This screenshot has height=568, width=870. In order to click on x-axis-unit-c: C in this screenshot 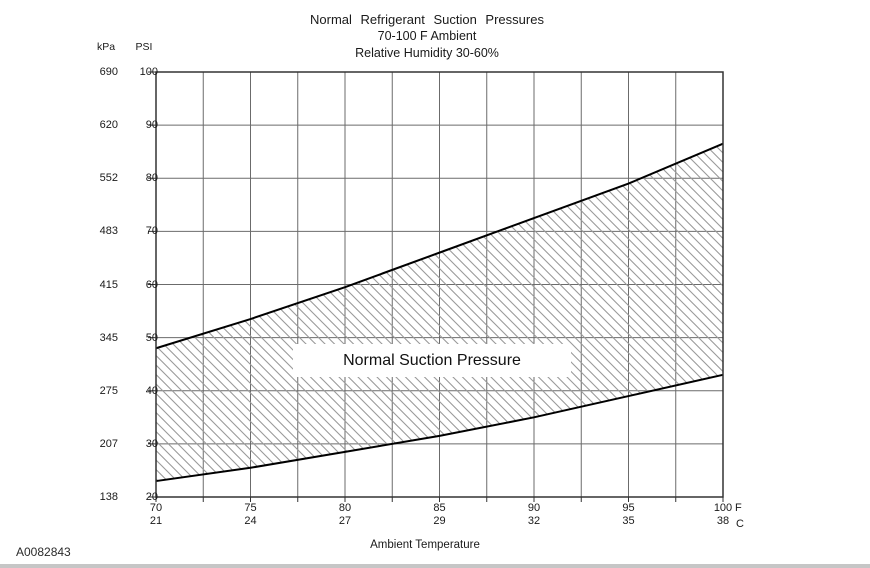, I will do `click(740, 524)`.